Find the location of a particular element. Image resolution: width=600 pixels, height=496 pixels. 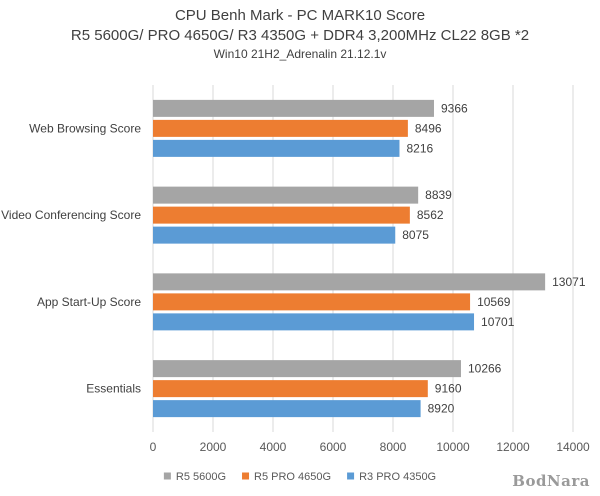

bar-value-label: 8496 is located at coordinates (428, 128).